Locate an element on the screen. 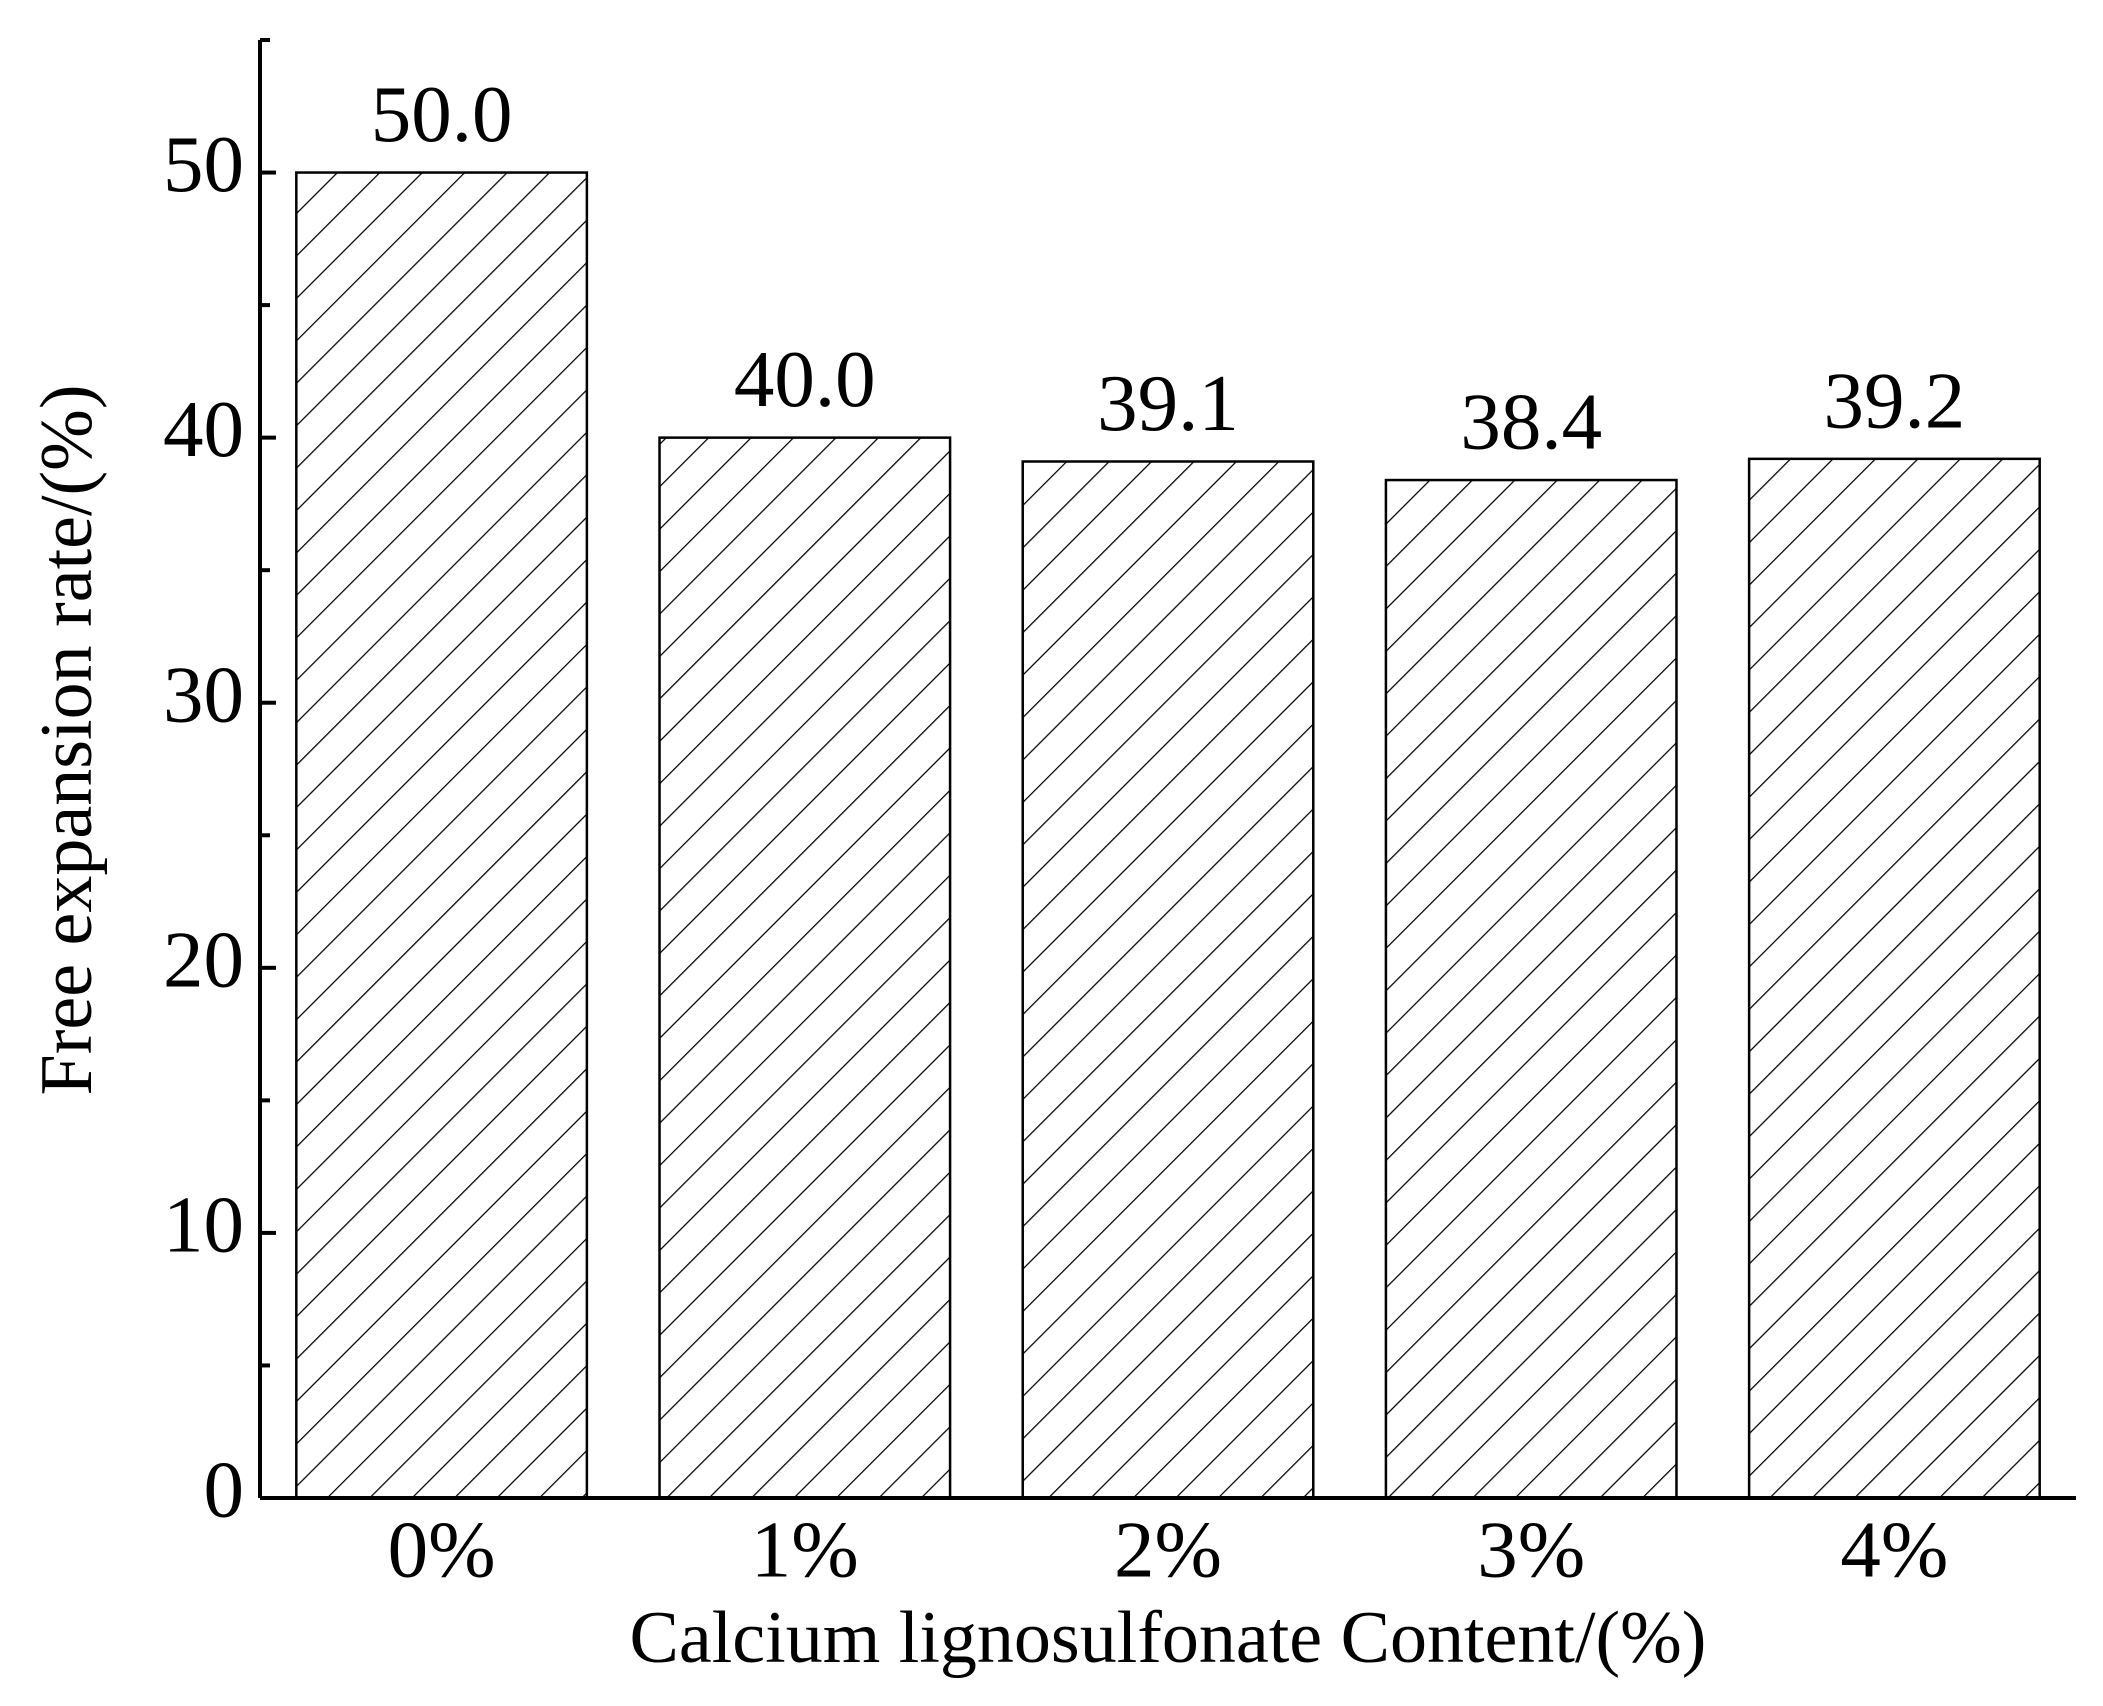  value-label: 38.4 is located at coordinates (1531, 422).